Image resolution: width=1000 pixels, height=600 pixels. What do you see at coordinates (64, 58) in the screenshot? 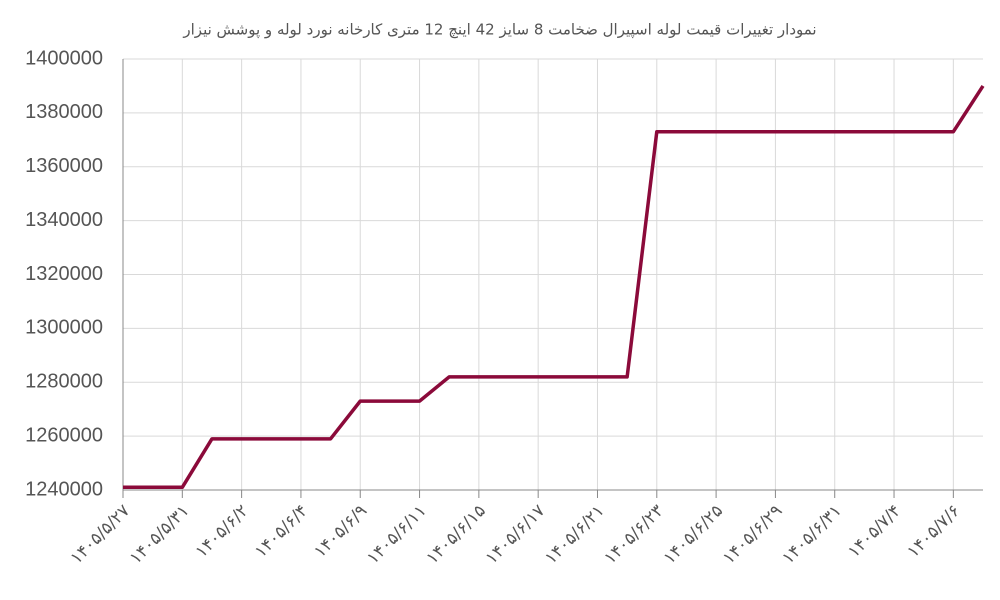
I see `y-tick-label: 1400000` at bounding box center [64, 58].